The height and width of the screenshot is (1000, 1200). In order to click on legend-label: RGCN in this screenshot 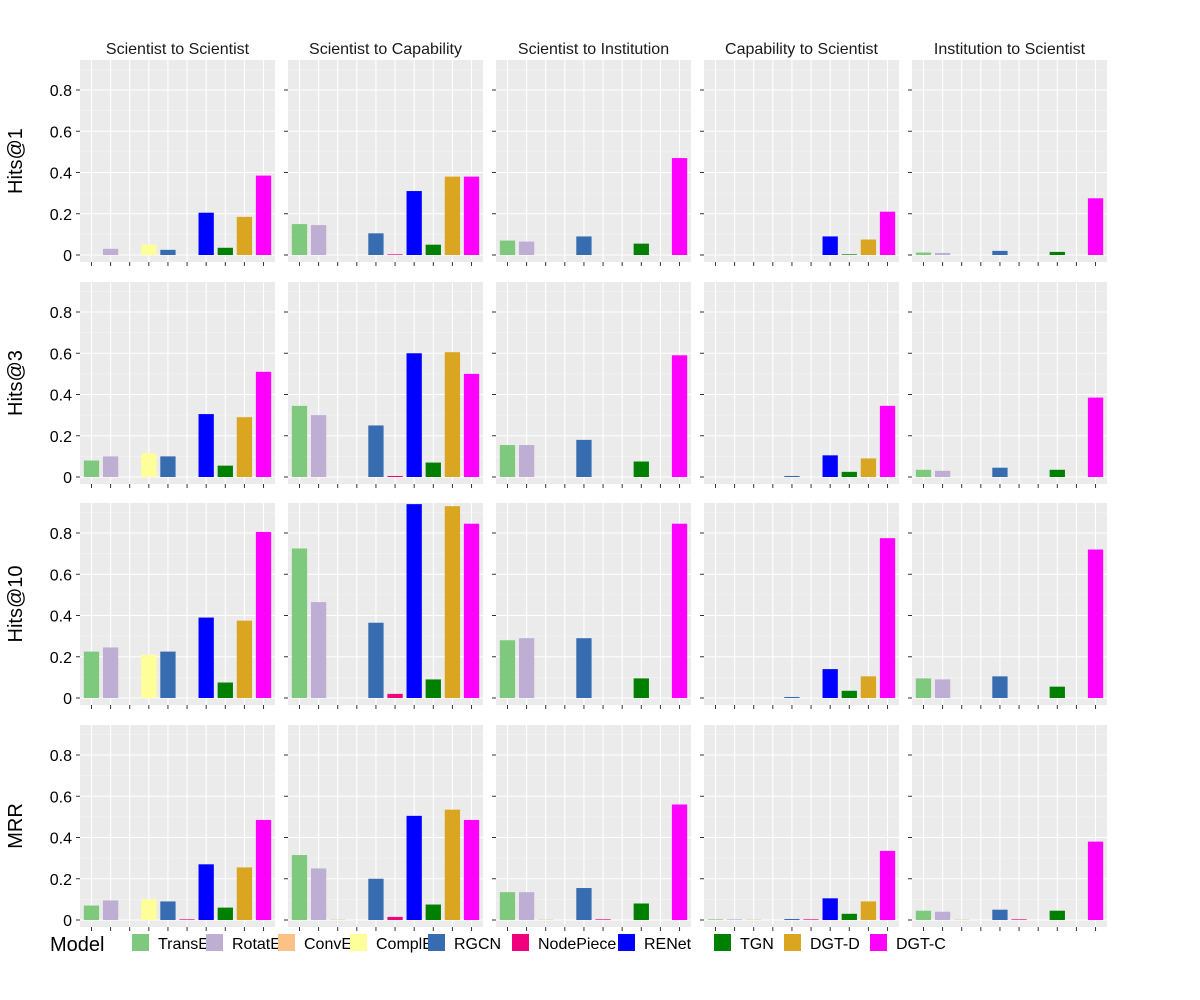, I will do `click(477, 944)`.